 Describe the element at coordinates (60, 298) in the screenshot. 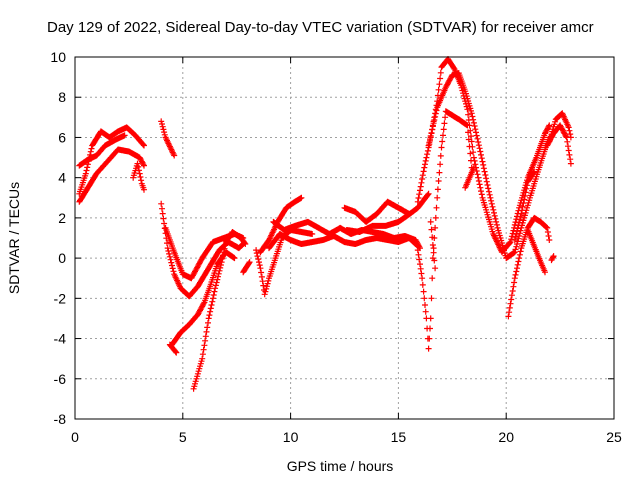

I see `y-tick-label: -2` at that location.